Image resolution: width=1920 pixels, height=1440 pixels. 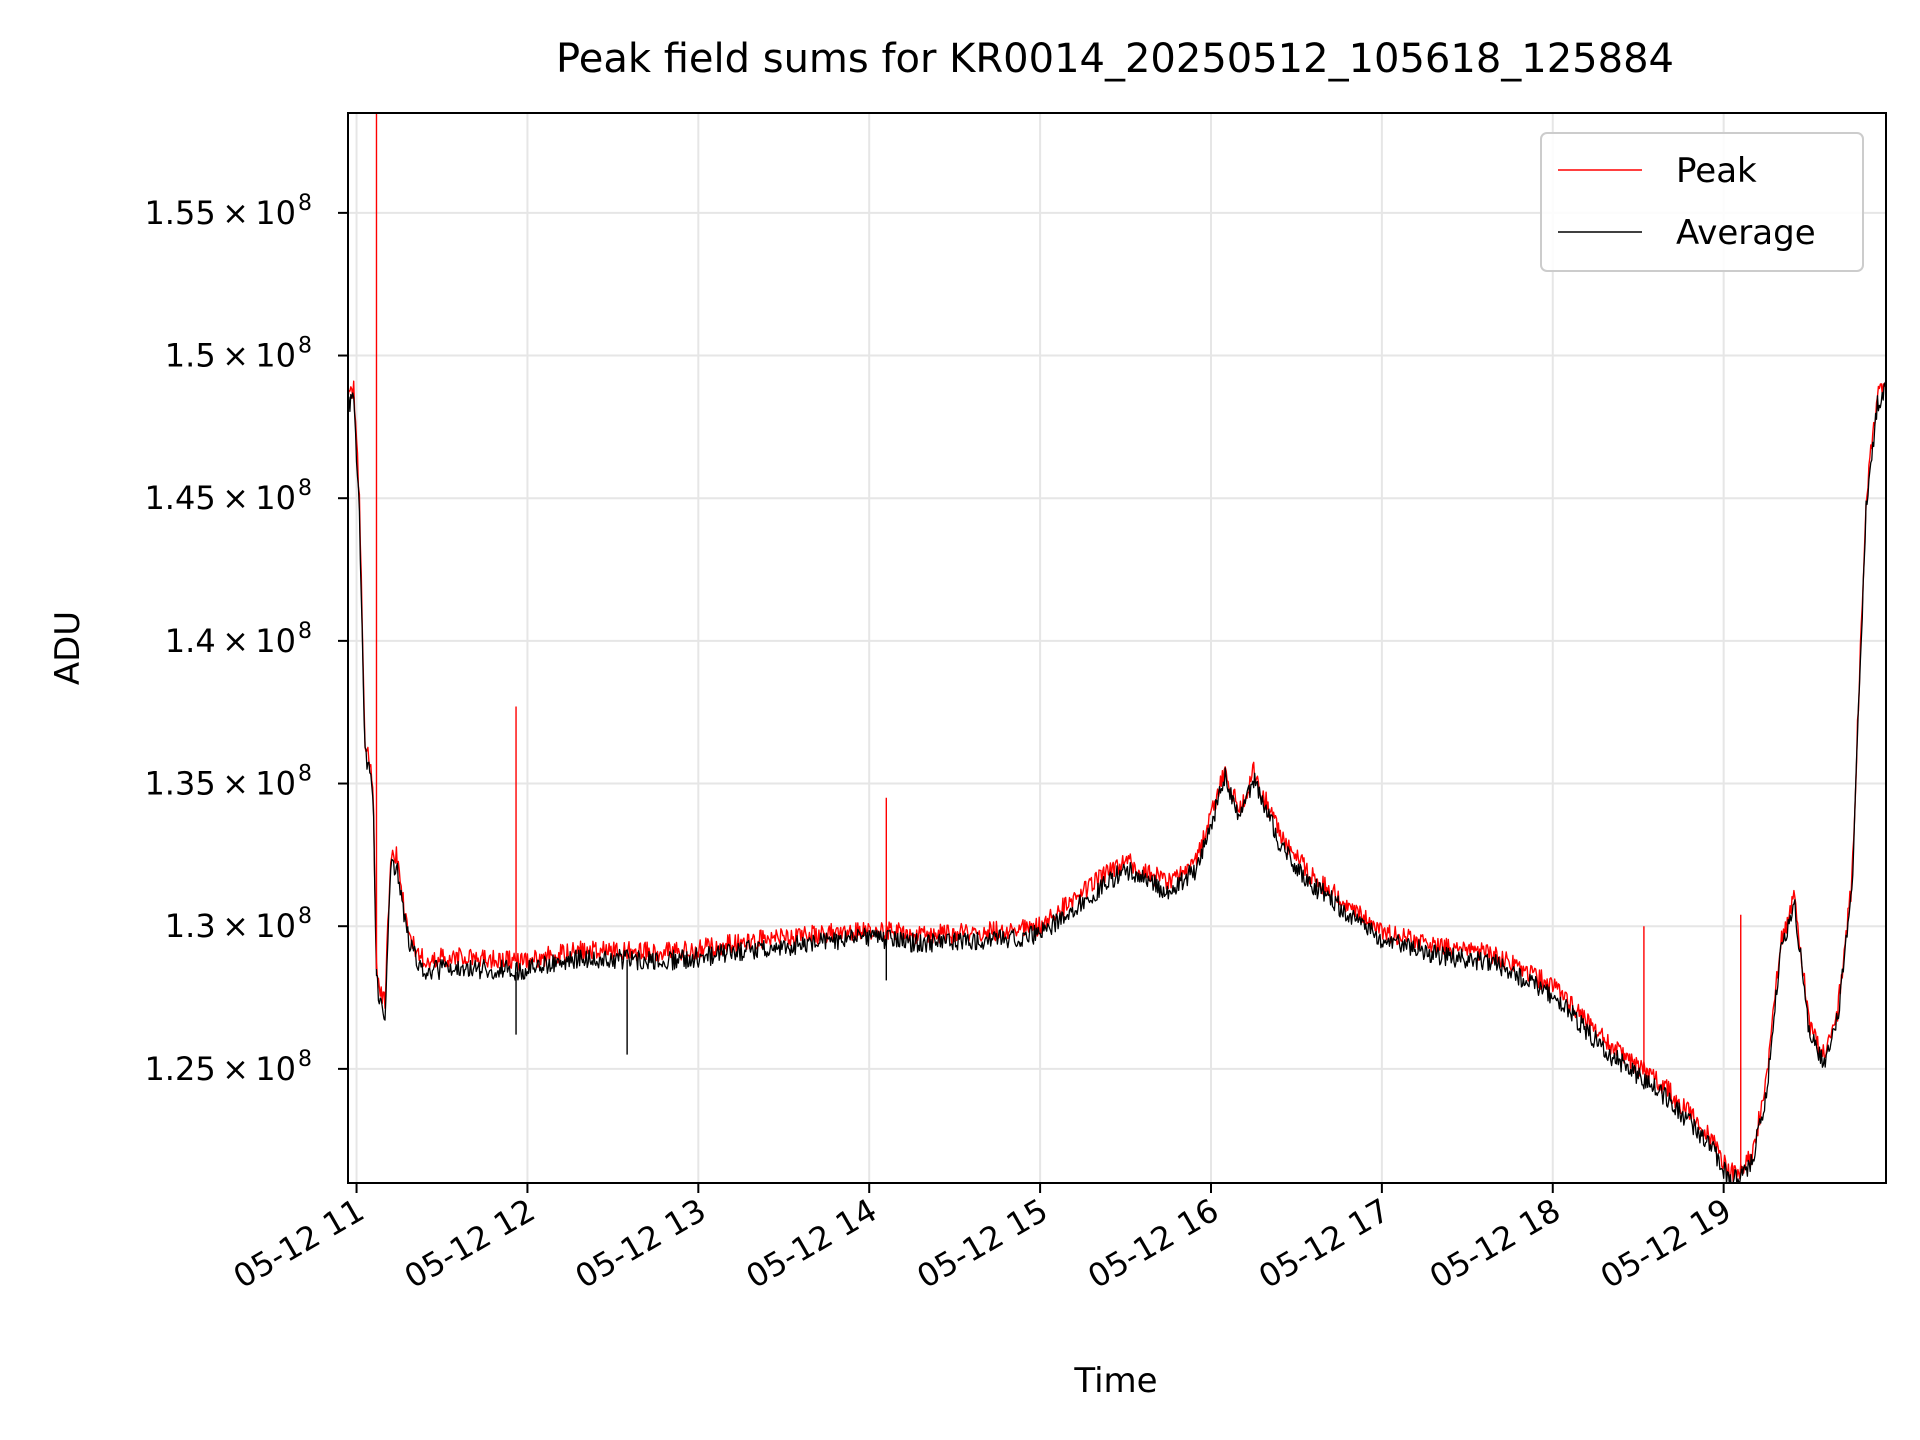 What do you see at coordinates (220, 784) in the screenshot?
I see `y-tick-label: 1.35 × 10` at bounding box center [220, 784].